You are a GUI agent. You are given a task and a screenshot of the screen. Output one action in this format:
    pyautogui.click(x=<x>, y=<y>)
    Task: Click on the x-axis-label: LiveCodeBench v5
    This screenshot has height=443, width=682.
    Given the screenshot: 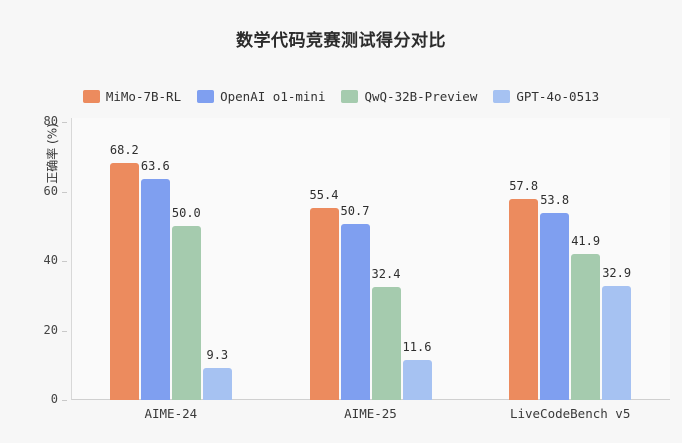 What is the action you would take?
    pyautogui.click(x=570, y=413)
    